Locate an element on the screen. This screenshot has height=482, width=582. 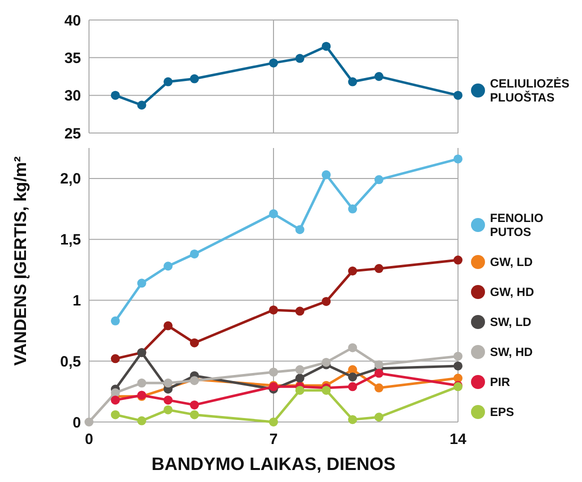
y-tick-label: 35 is located at coordinates (72, 58).